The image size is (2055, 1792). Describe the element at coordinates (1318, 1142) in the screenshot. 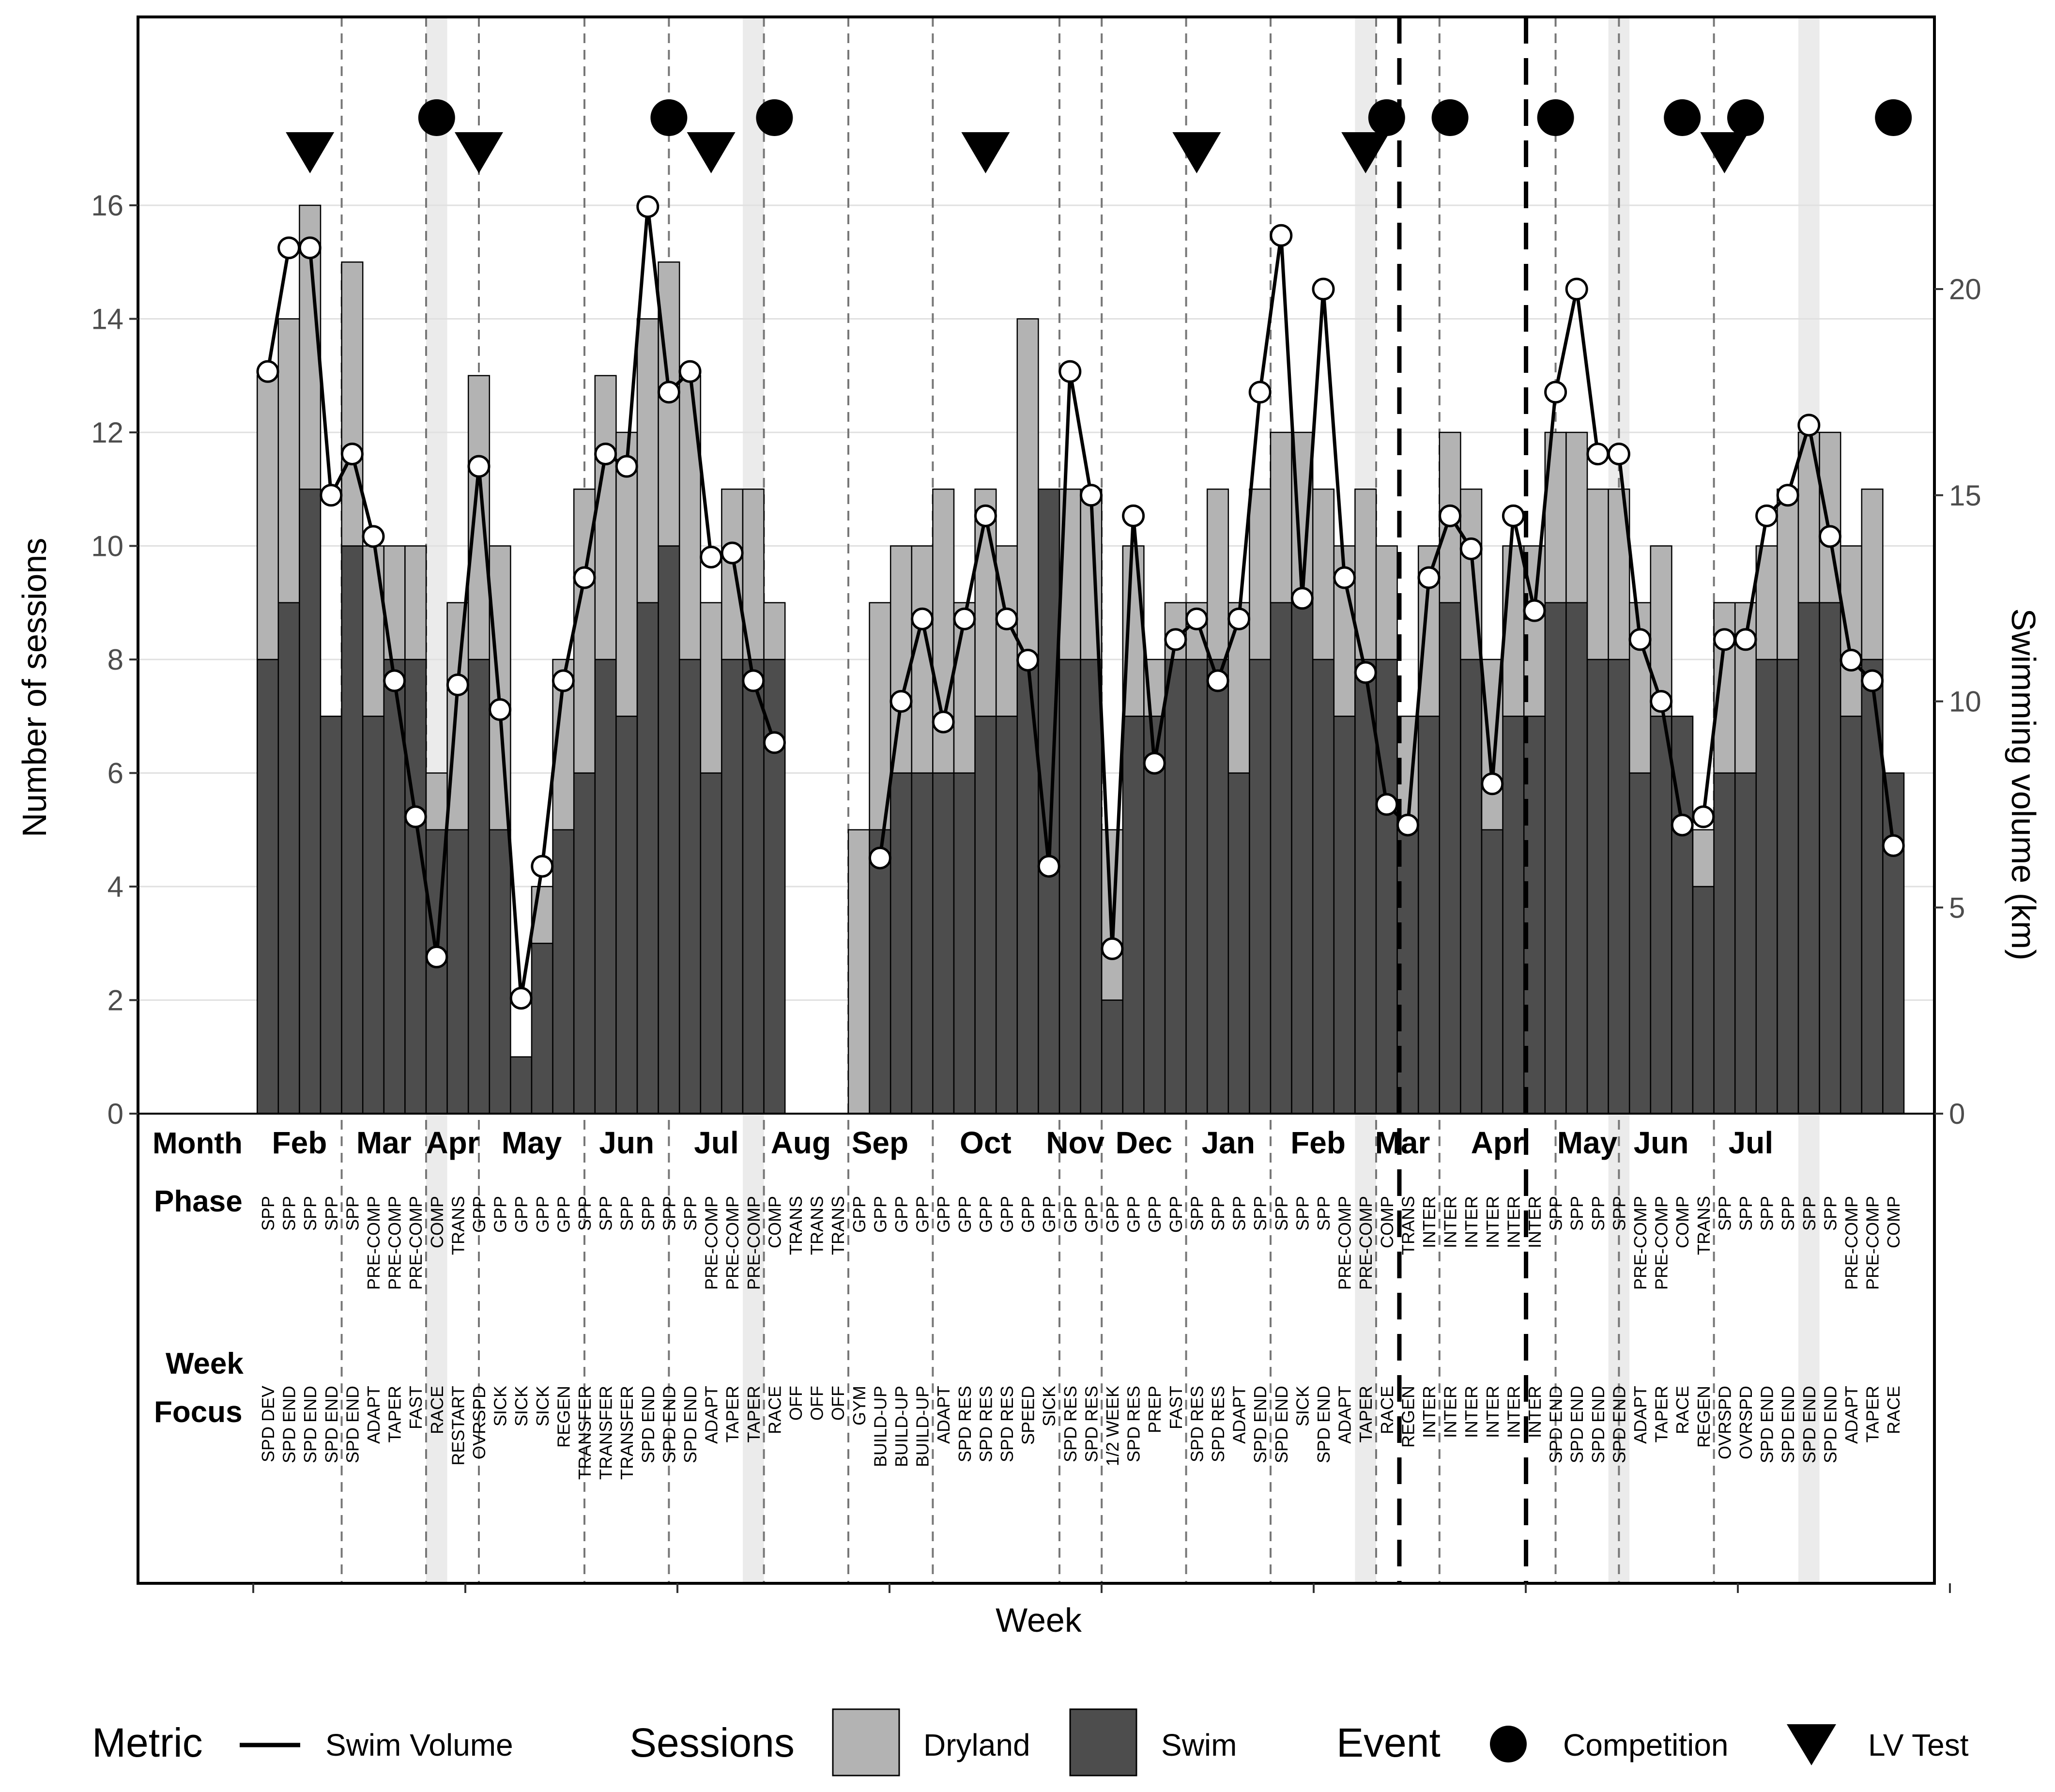

I see `month-label: Feb` at that location.